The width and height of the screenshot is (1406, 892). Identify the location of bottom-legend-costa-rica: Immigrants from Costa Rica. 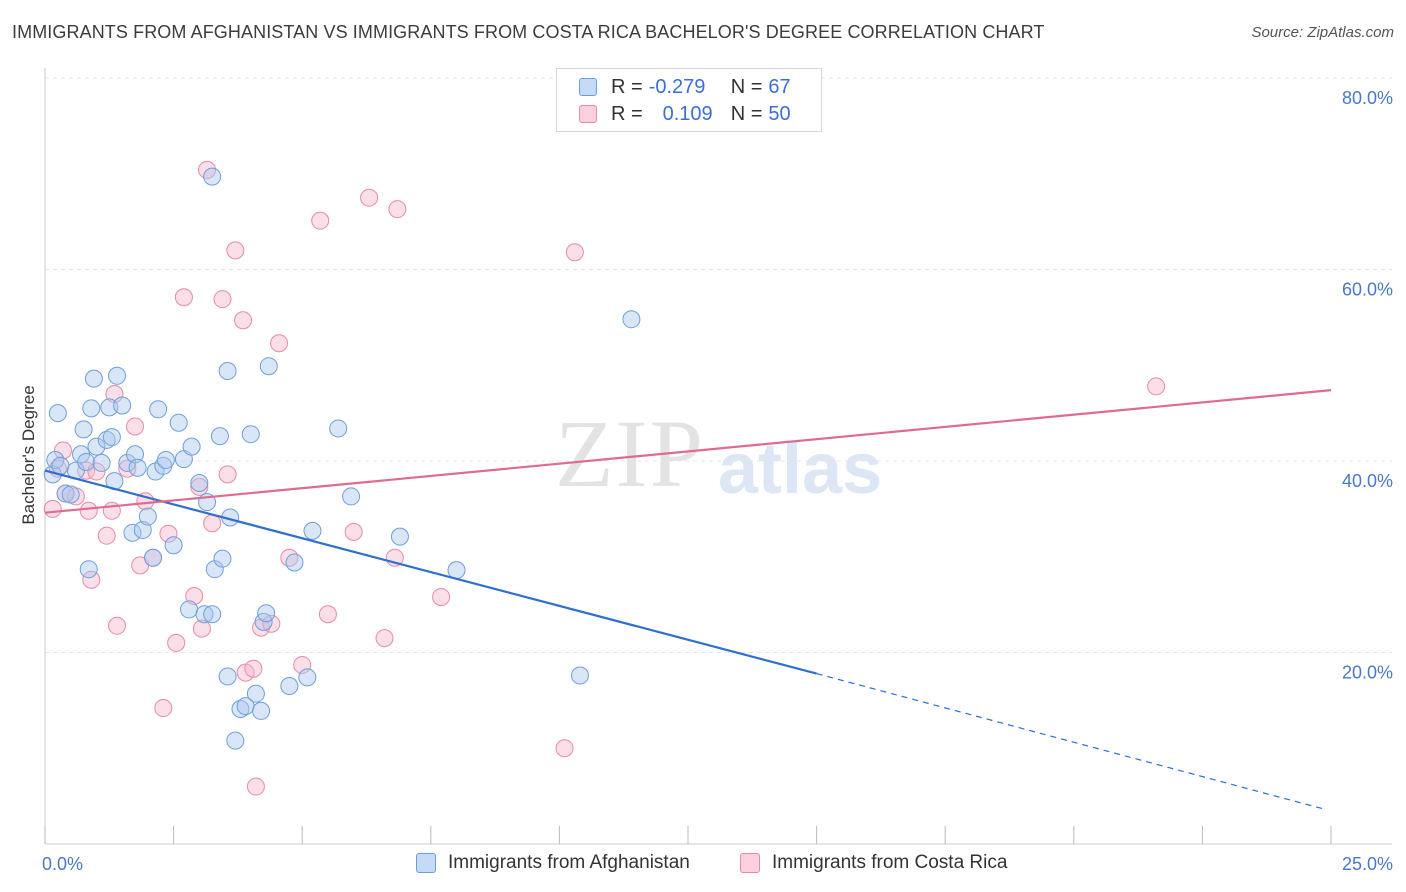
(873, 863).